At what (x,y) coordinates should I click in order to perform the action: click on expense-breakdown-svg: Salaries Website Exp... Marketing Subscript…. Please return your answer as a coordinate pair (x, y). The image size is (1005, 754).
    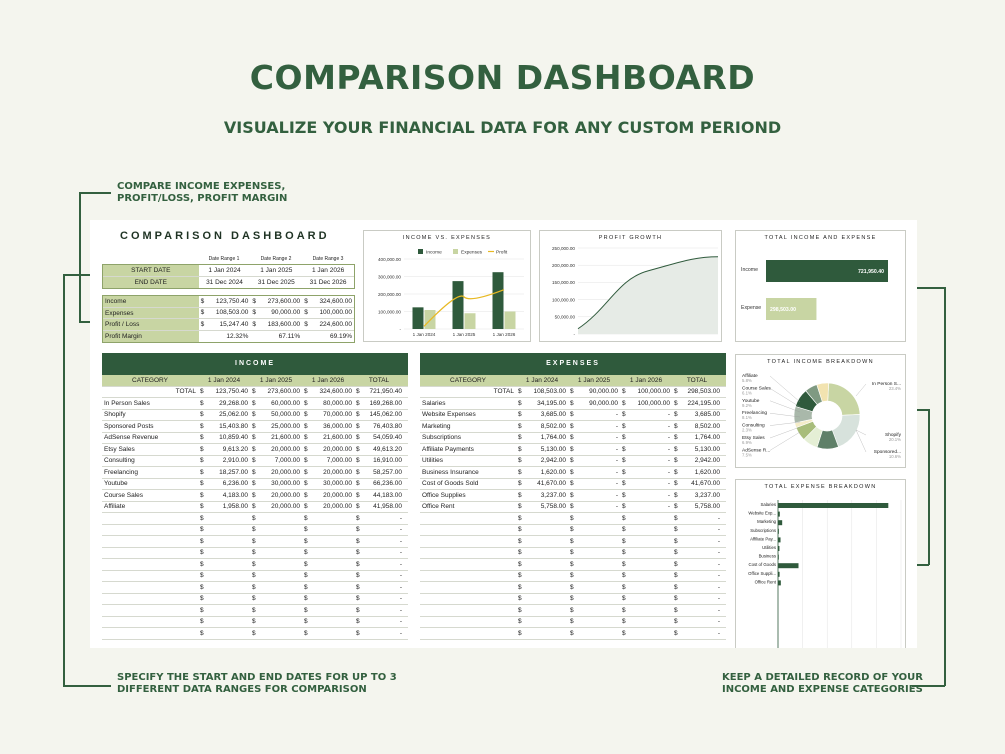
    Looking at the image, I should click on (825, 574).